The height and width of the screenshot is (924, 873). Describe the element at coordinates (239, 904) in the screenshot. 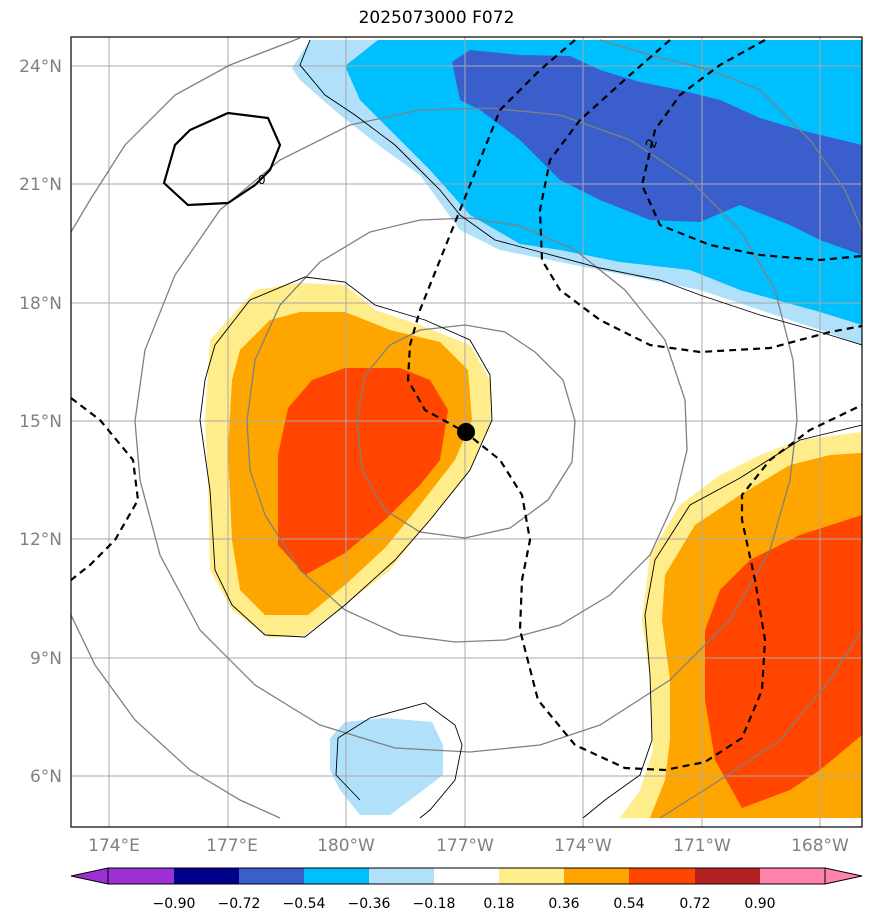

I see `colorbar-tick-2: −0.72` at that location.